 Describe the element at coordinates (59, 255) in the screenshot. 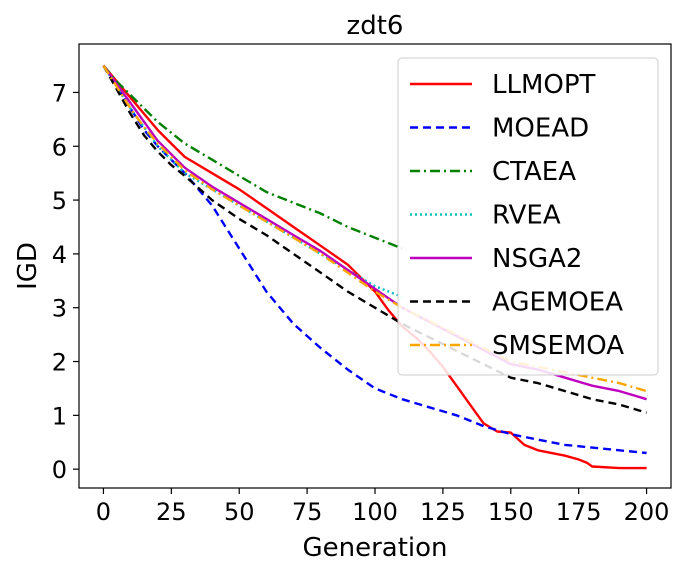

I see `y-tick-label: 4` at that location.